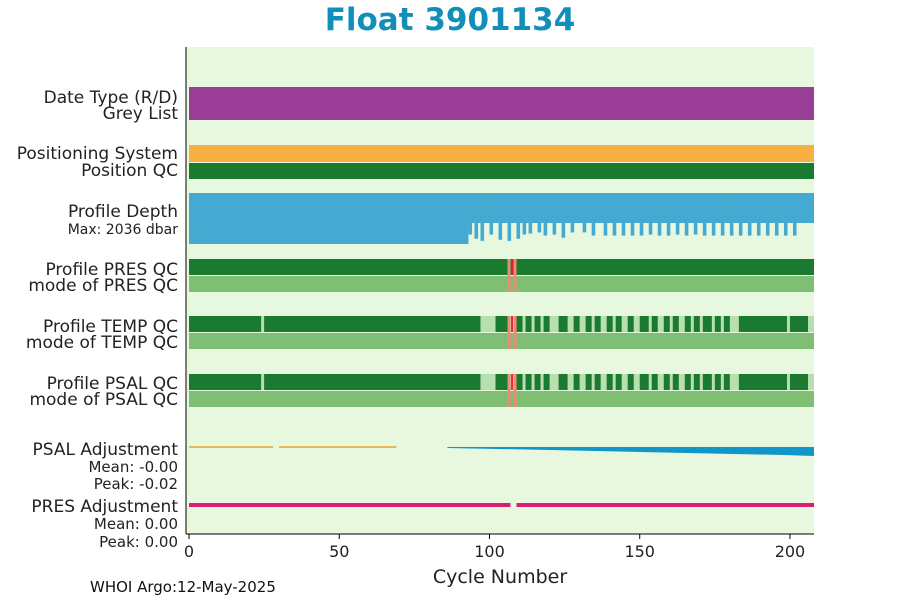  What do you see at coordinates (502, 103) in the screenshot?
I see `date-type-bar` at bounding box center [502, 103].